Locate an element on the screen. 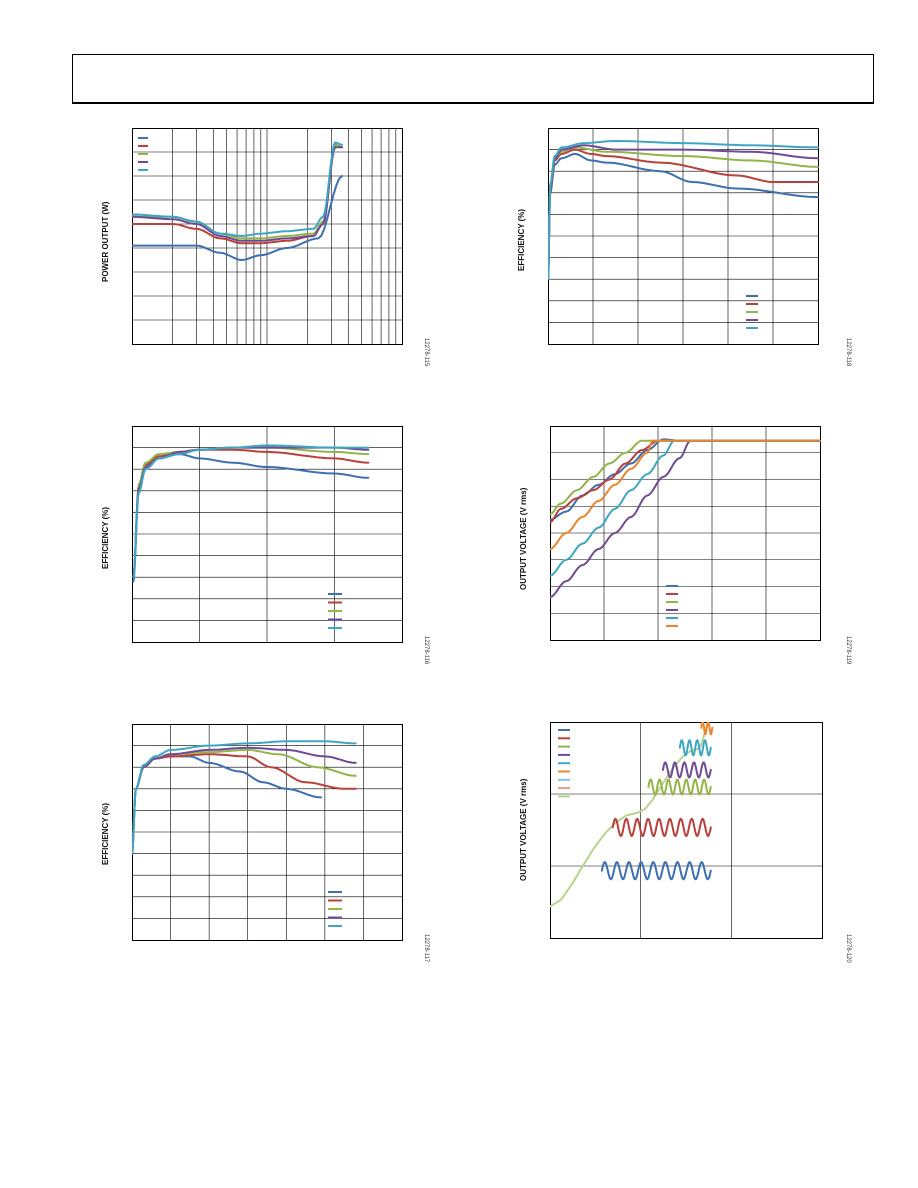 The width and height of the screenshot is (918, 1188). y-axis-label-fig16: EFFICIENCY (%) is located at coordinates (105, 537).